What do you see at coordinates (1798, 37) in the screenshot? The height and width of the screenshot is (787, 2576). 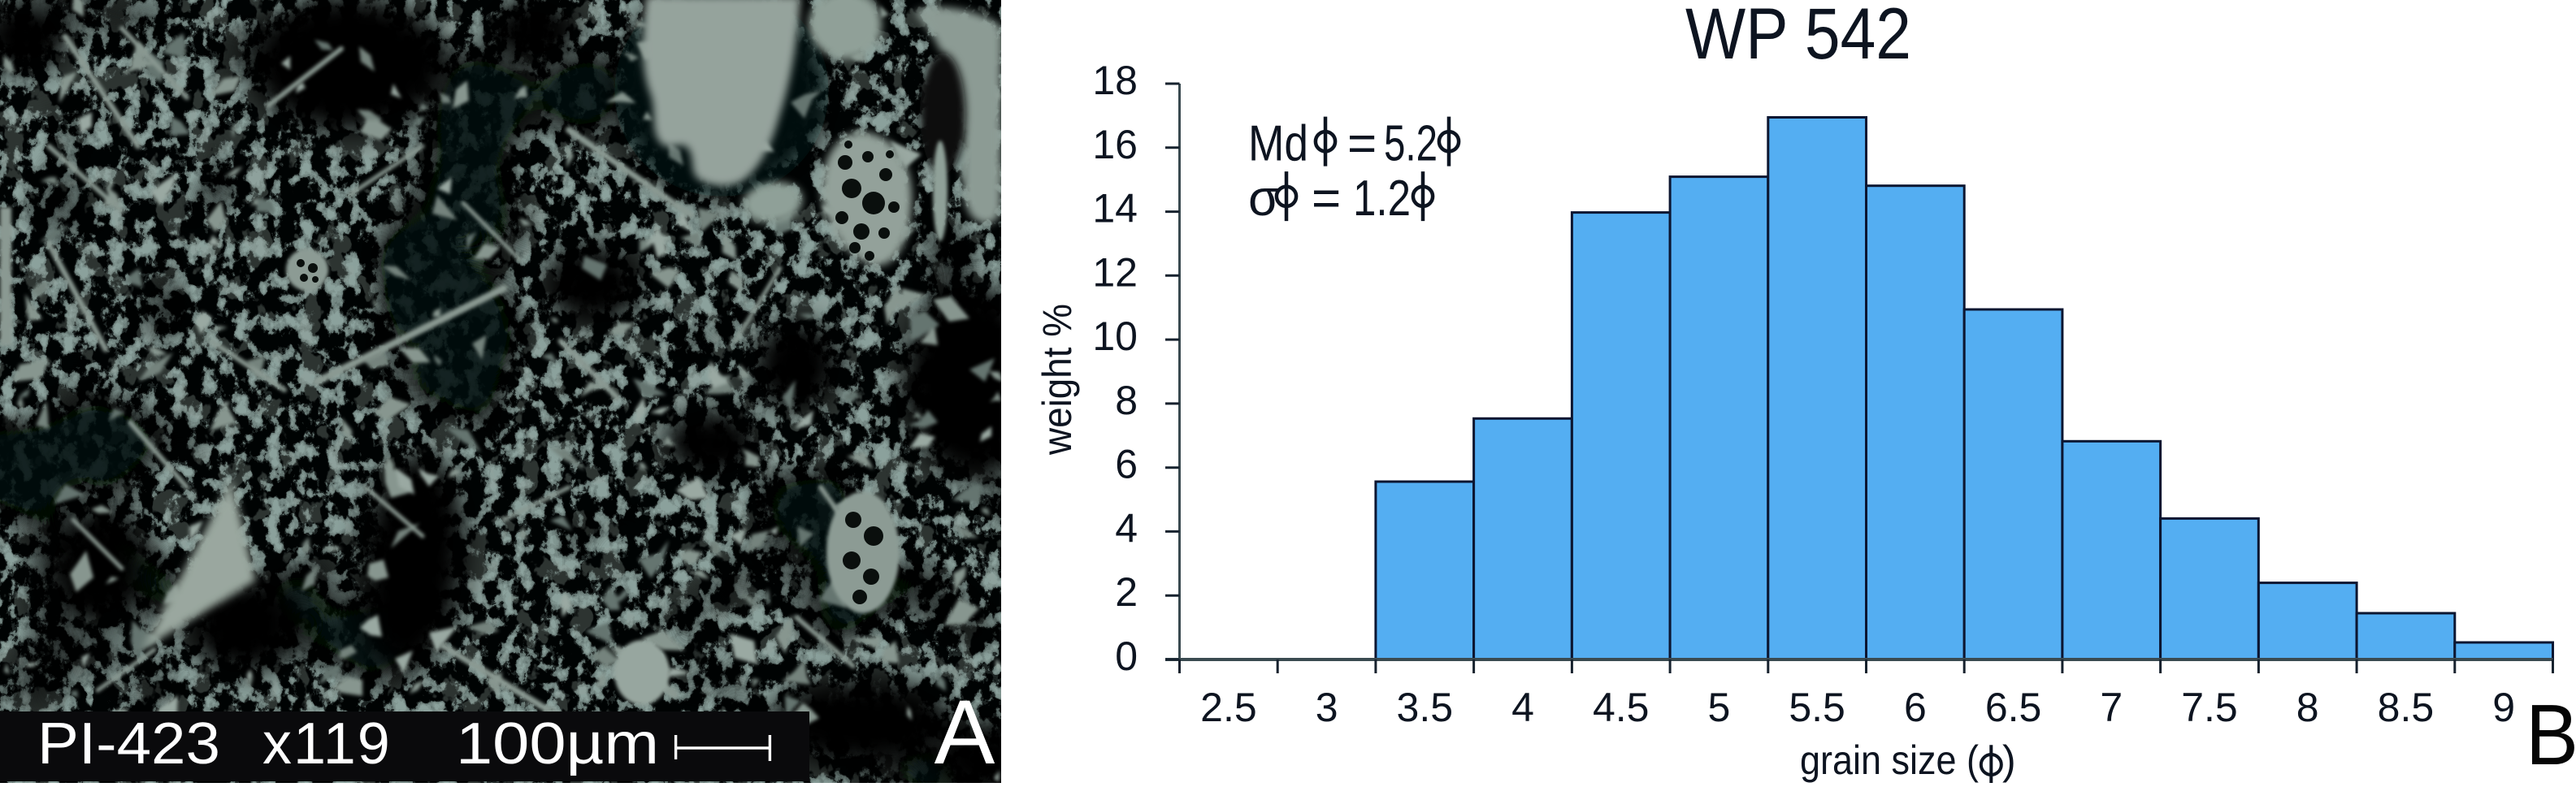 I see `svg-text: WP 542` at bounding box center [1798, 37].